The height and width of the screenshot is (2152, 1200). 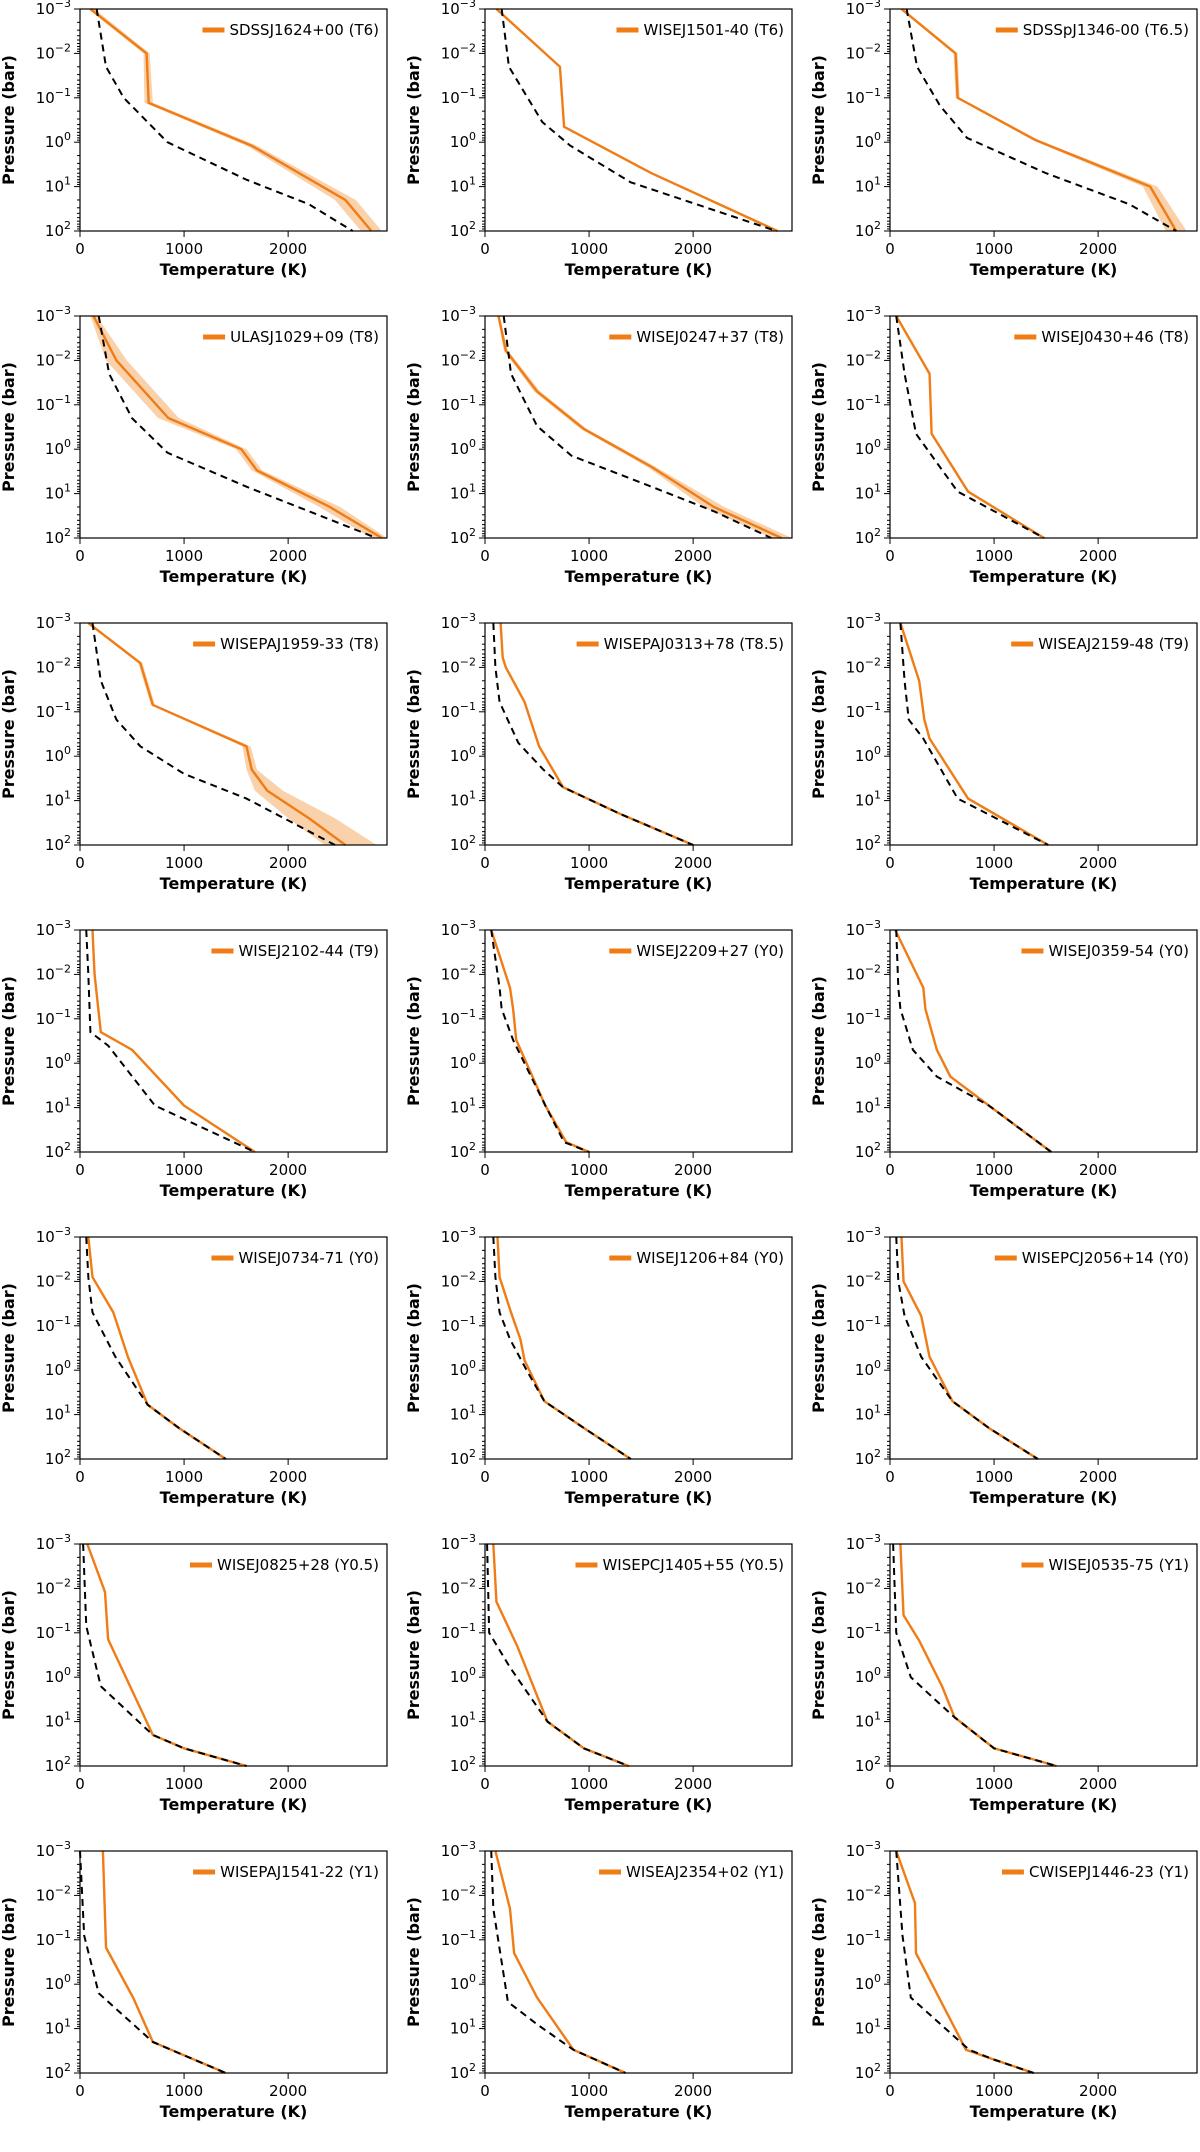 What do you see at coordinates (1113, 644) in the screenshot?
I see `legend-label: WISEAJ2159-48 (T9)` at bounding box center [1113, 644].